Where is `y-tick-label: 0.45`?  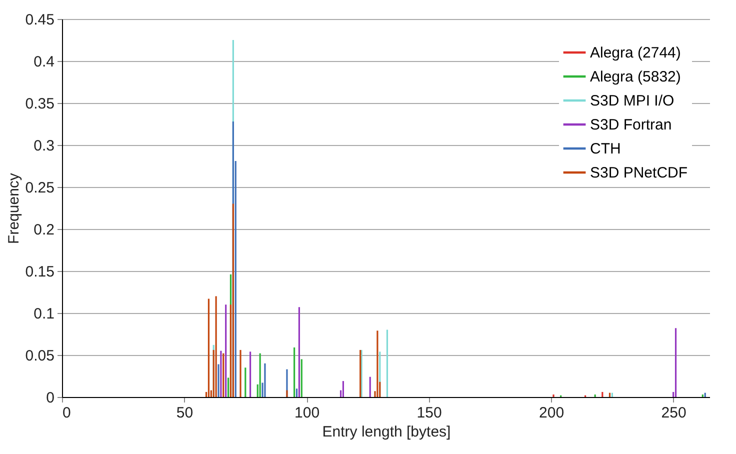 y-tick-label: 0.45 is located at coordinates (39, 20).